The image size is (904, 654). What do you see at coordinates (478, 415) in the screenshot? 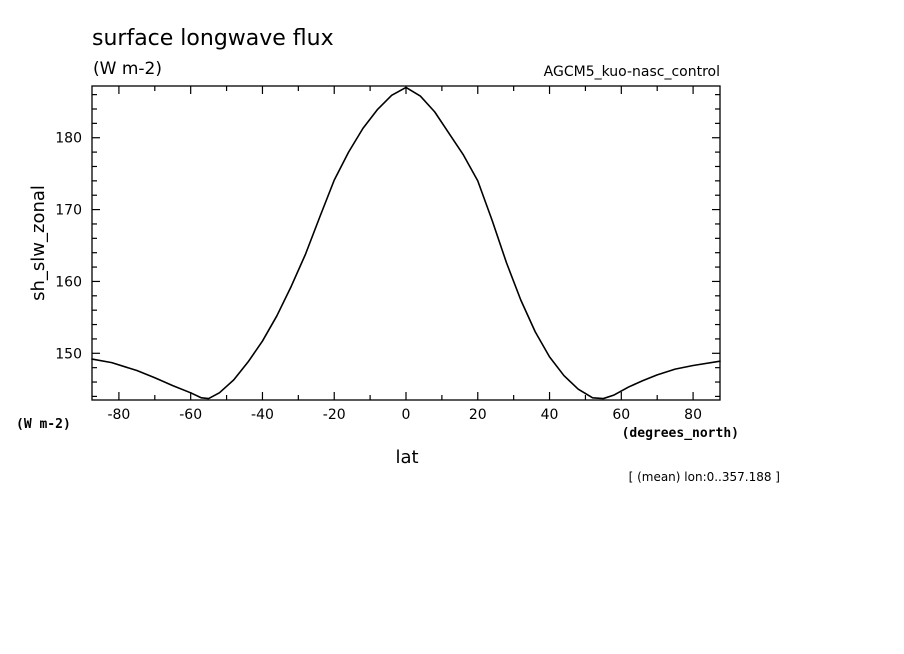
I see `x-tick-label: 20` at bounding box center [478, 415].